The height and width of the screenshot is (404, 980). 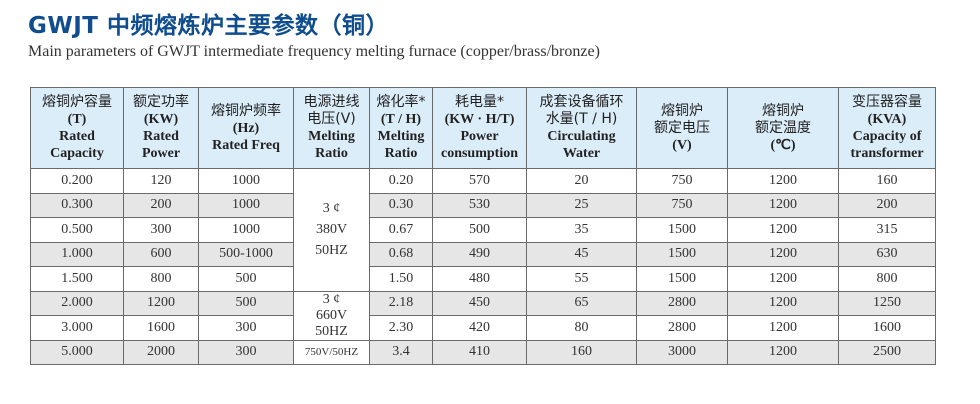 What do you see at coordinates (479, 102) in the screenshot?
I see `header-cn: 耗电量*` at bounding box center [479, 102].